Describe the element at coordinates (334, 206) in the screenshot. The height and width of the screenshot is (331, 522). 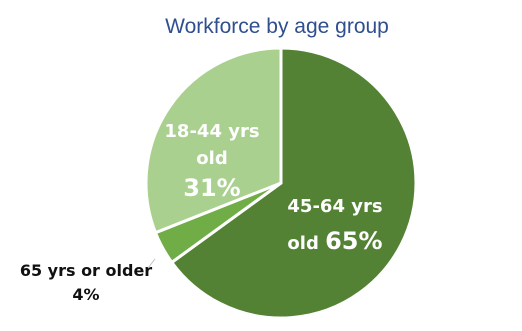
I see `slice-label-45-64-line-1: 45-64 yrs` at that location.